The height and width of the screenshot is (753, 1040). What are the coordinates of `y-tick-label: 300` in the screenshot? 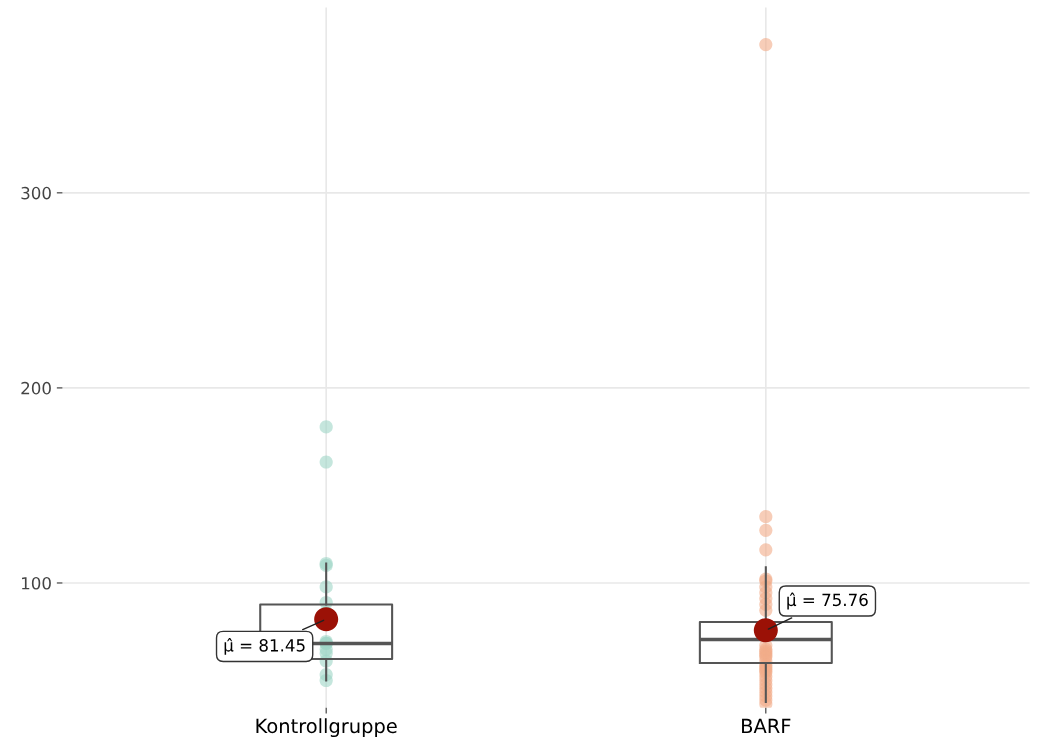 It's located at (36, 193).